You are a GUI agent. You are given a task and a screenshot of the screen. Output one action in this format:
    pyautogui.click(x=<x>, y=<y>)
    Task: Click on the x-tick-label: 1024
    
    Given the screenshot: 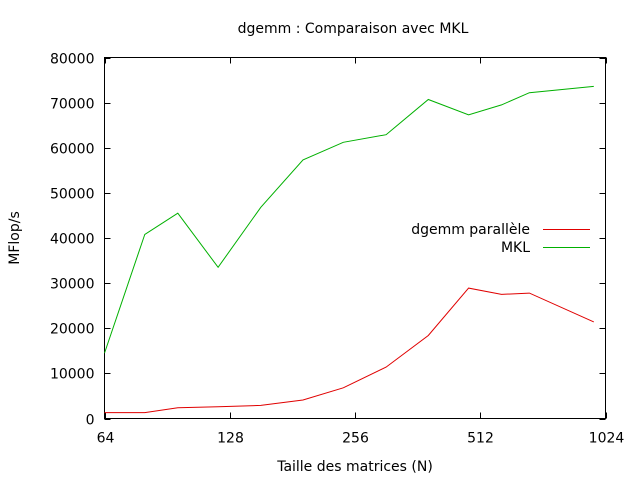 What is the action you would take?
    pyautogui.click(x=607, y=439)
    